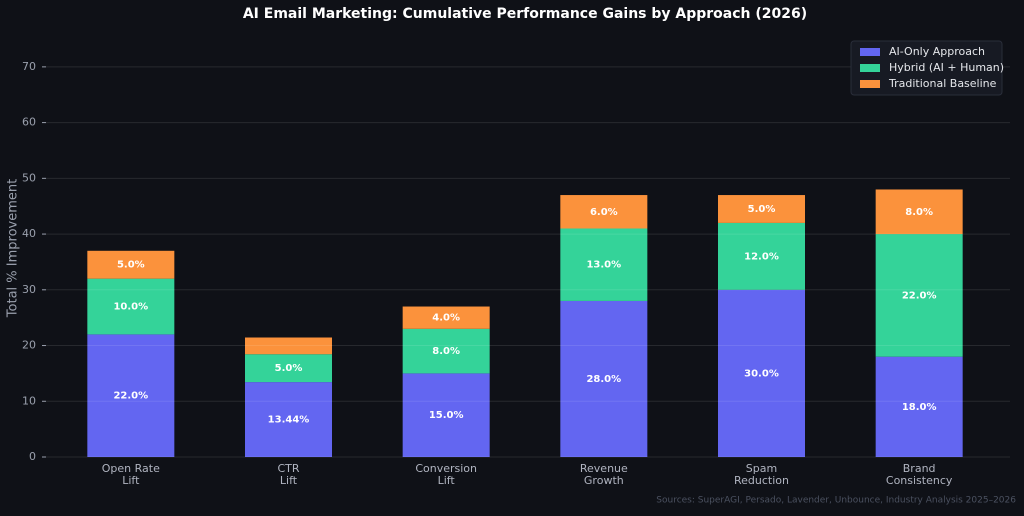 The height and width of the screenshot is (516, 1024). Describe the element at coordinates (446, 474) in the screenshot. I see `x-tick-label: Conversion Lift` at that location.